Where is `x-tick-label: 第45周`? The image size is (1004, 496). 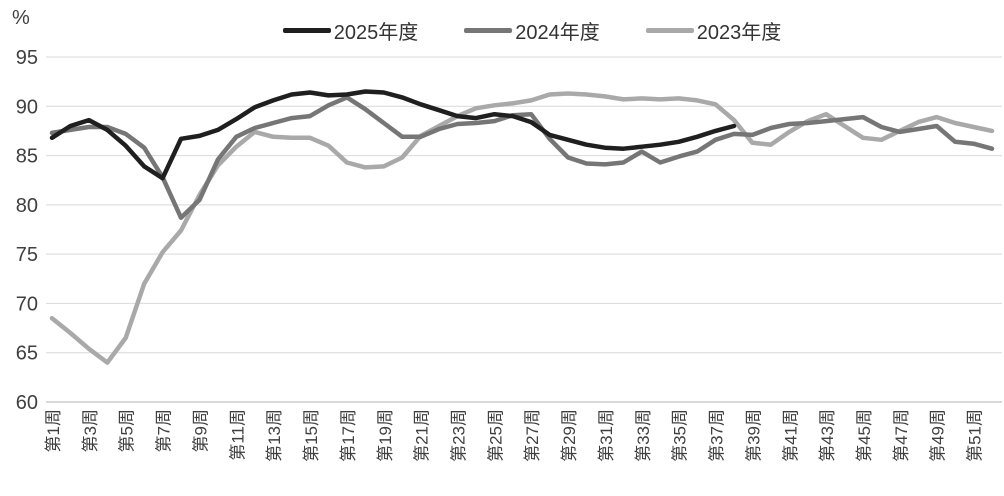 x-tick-label: 第45周 is located at coordinates (864, 435).